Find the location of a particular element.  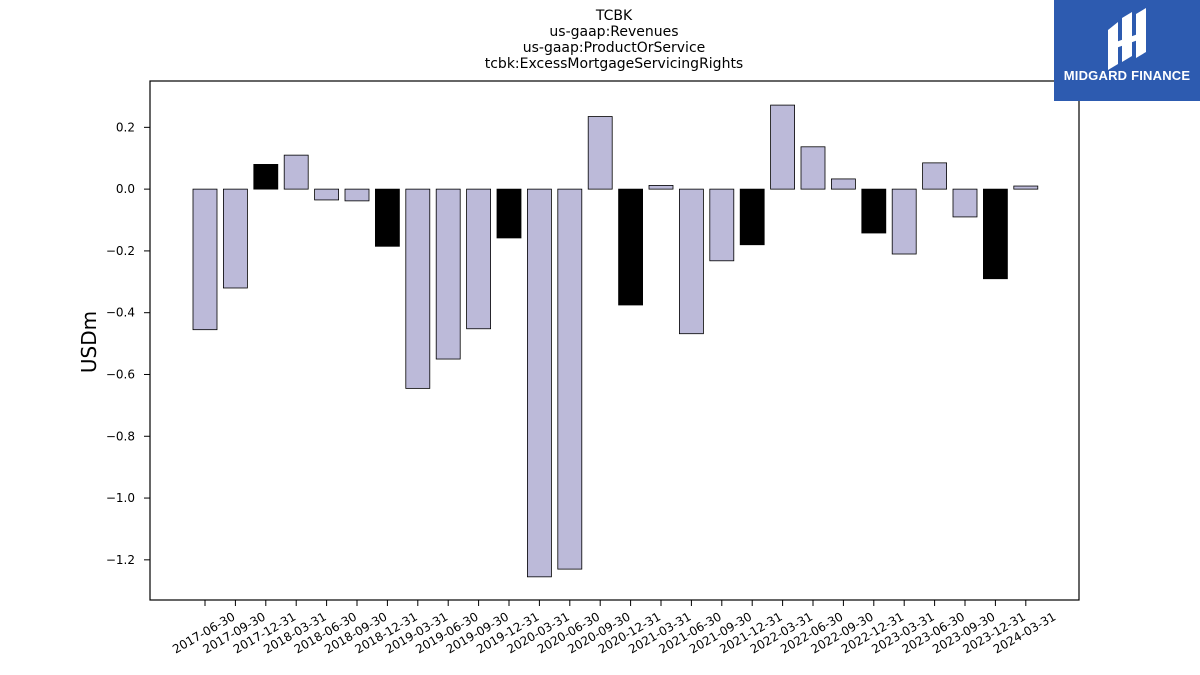

midgard-finance-logo: MIDGARD FINANCE is located at coordinates (1127, 50).